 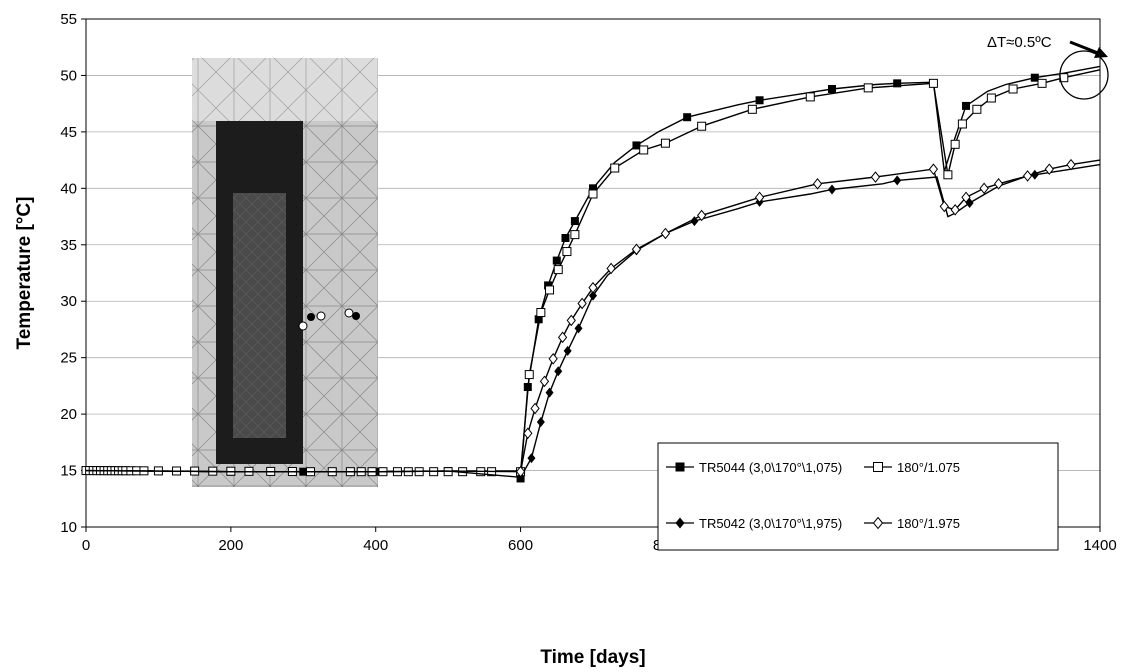 I want to click on legend-entry: 180°/1.075, so click(x=912, y=467).